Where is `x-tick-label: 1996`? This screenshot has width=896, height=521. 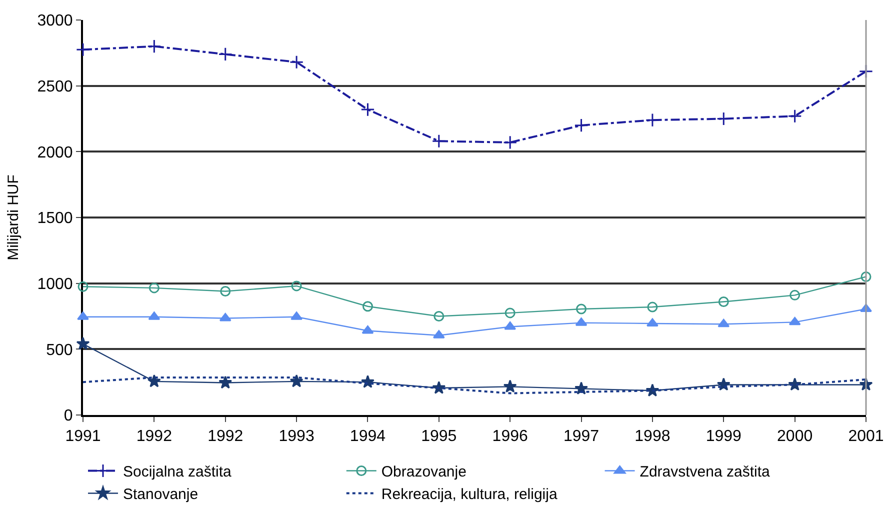 x-tick-label: 1996 is located at coordinates (510, 437).